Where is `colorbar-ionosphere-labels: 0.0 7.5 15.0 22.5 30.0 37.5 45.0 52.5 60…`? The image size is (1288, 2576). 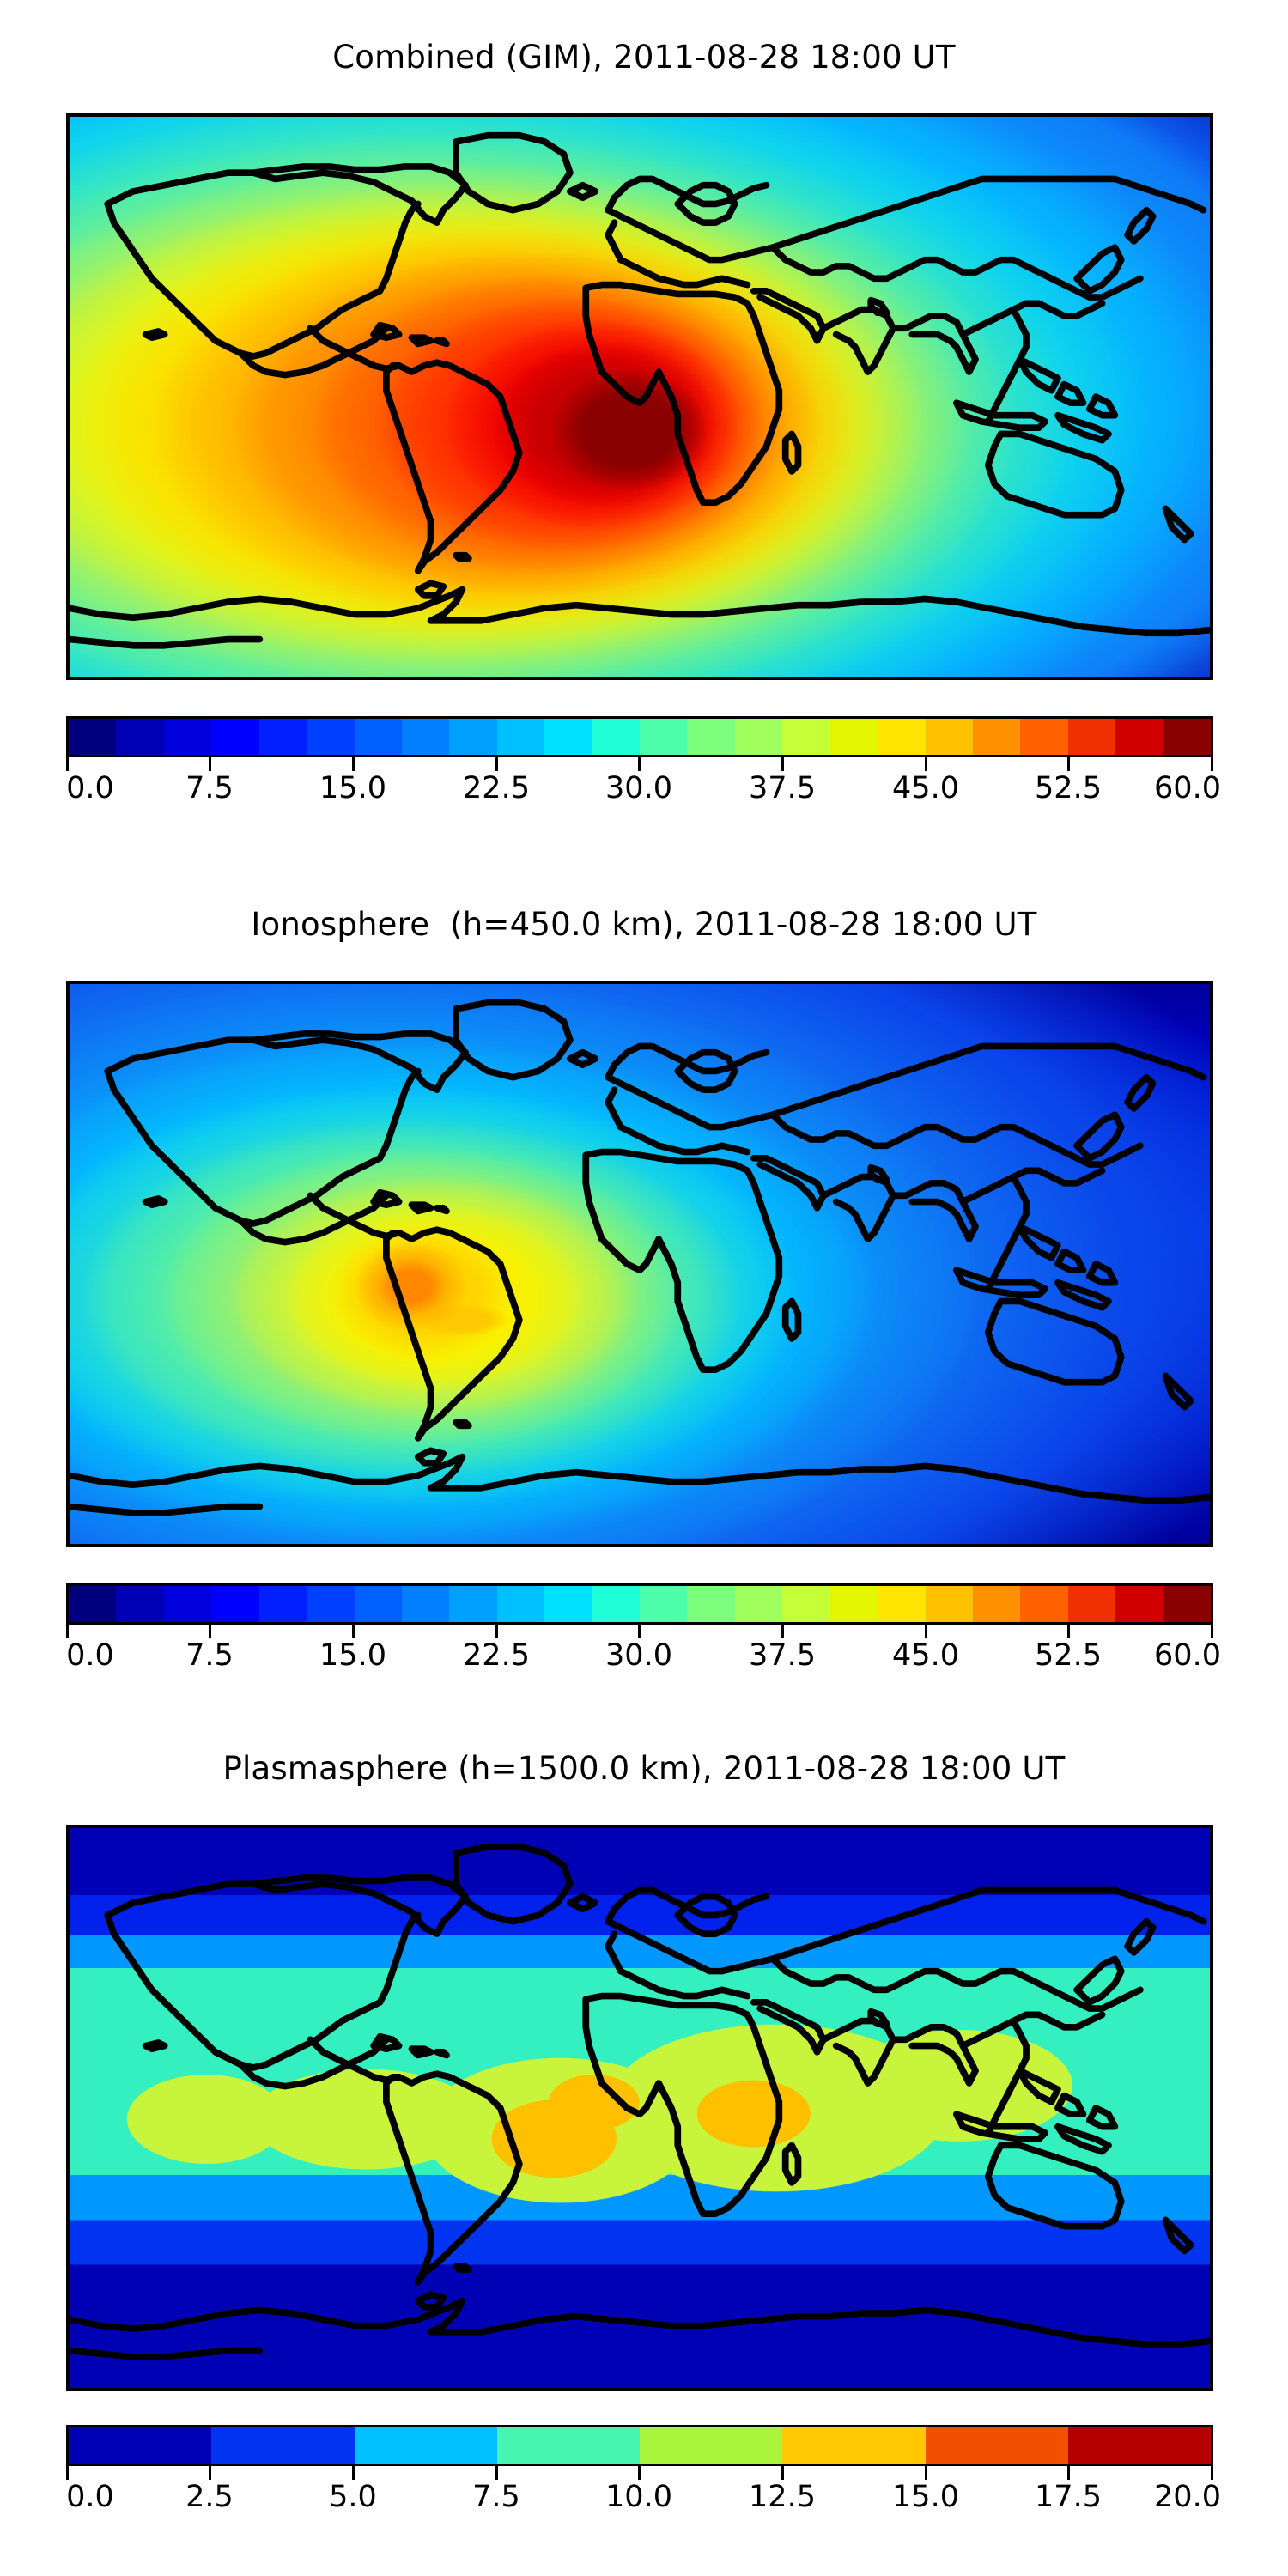 colorbar-ionosphere-labels: 0.0 7.5 15.0 22.5 30.0 37.5 45.0 52.5 60… is located at coordinates (643, 1659).